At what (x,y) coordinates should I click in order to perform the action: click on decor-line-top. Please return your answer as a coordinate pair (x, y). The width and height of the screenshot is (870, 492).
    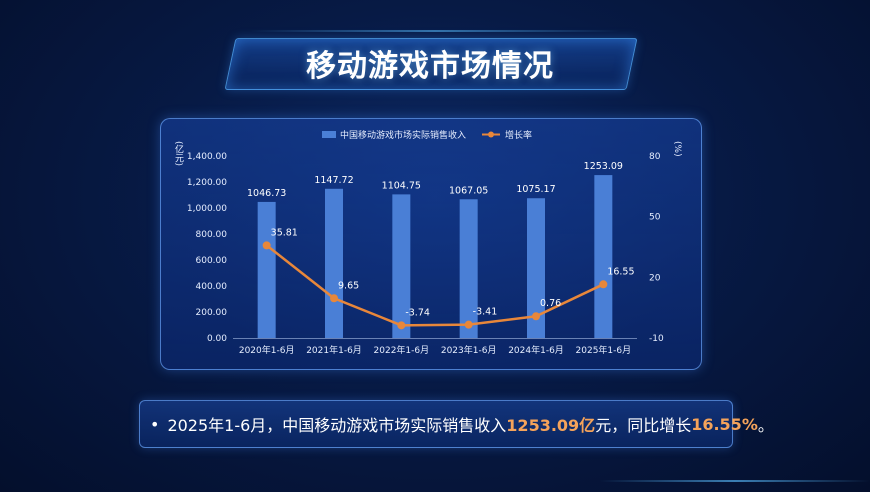
    Looking at the image, I should click on (435, 31).